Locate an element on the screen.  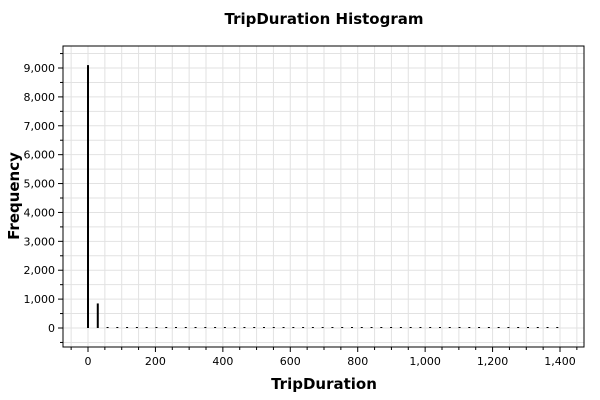
y-tick-label: 2,000 is located at coordinates (40, 270).